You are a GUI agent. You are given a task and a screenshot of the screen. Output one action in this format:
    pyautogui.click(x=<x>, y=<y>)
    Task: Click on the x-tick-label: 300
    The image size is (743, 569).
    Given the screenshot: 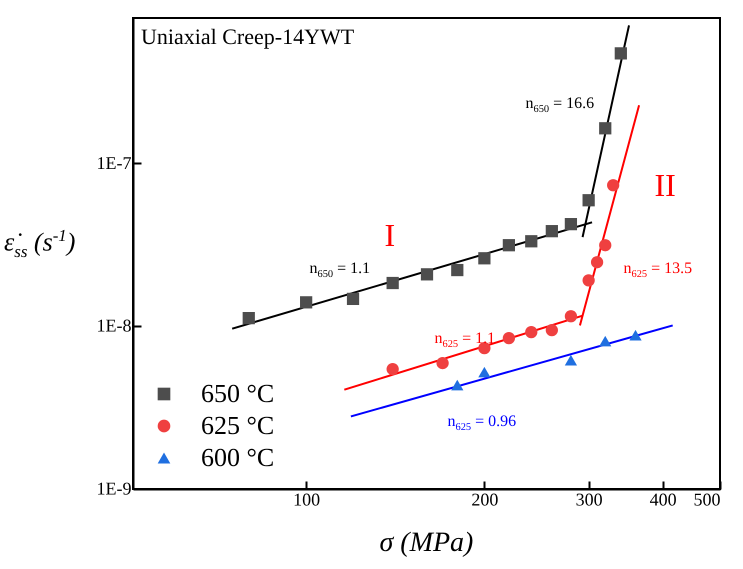 What is the action you would take?
    pyautogui.click(x=589, y=500)
    